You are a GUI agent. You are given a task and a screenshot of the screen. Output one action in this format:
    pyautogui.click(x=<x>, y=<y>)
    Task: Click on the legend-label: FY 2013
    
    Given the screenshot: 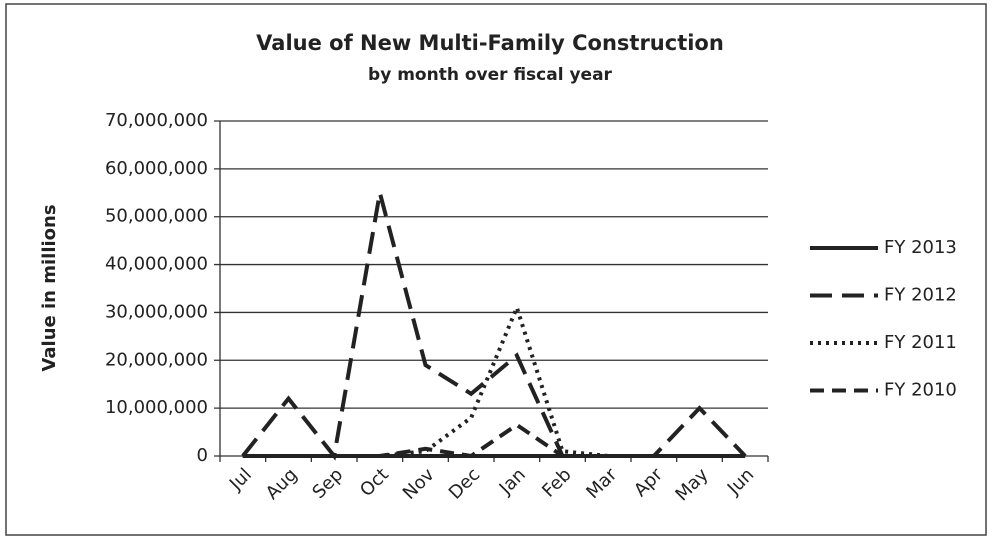 What is the action you would take?
    pyautogui.click(x=920, y=247)
    